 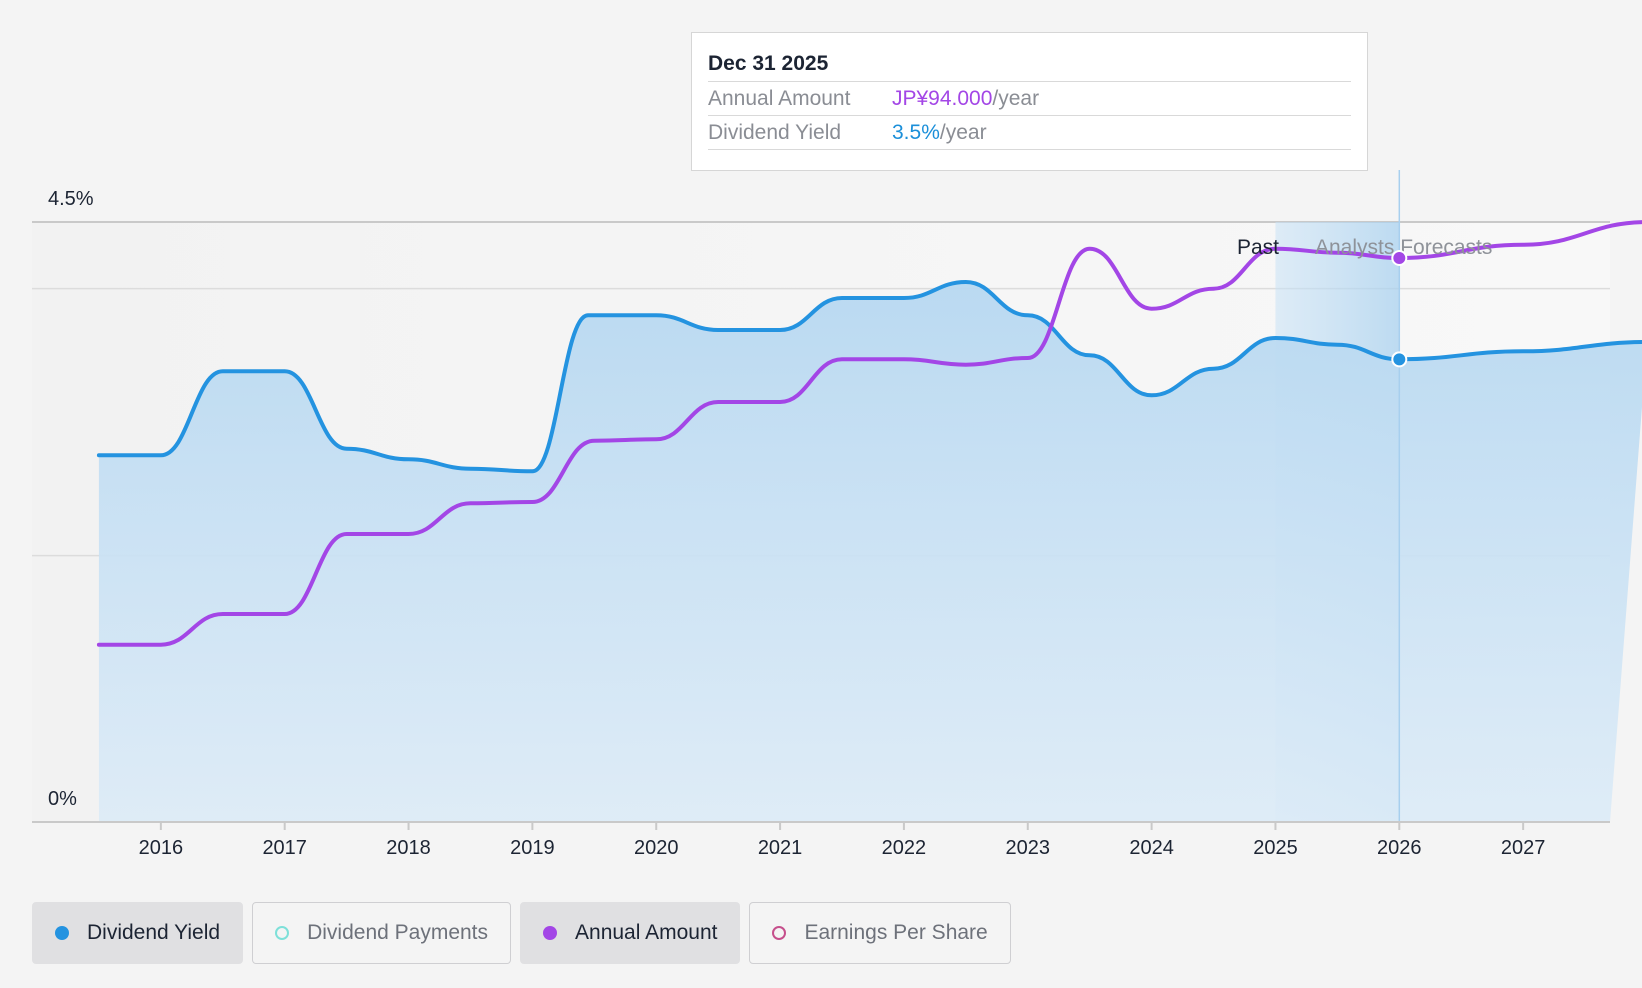 What do you see at coordinates (780, 848) in the screenshot?
I see `x-tick-label: 2021` at bounding box center [780, 848].